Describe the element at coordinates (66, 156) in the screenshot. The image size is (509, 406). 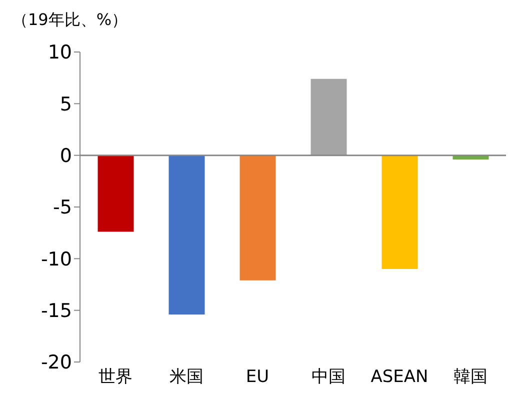
I see `y-tick-label: 0` at that location.